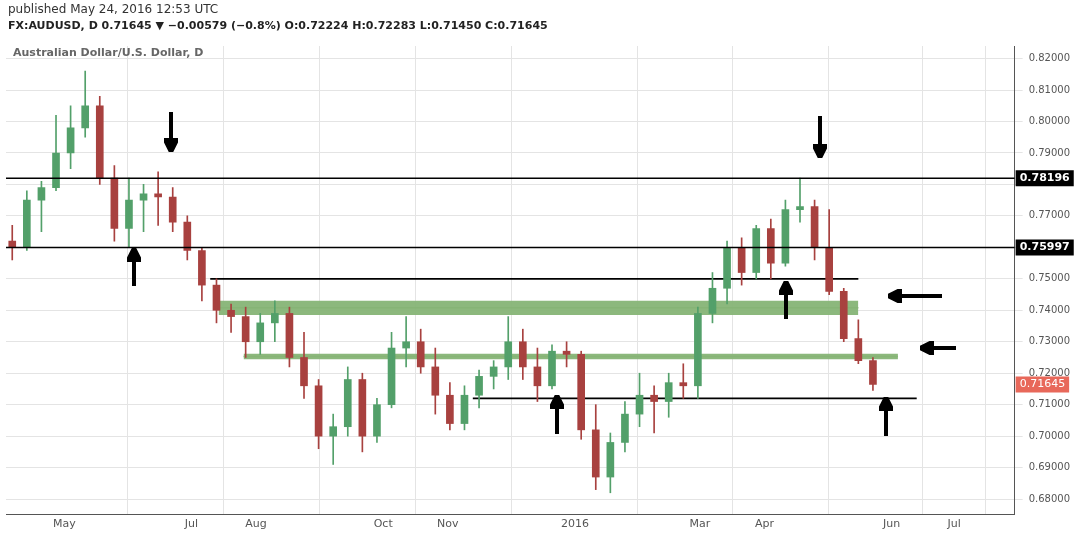 This screenshot has height=536, width=1080. What do you see at coordinates (64, 524) in the screenshot?
I see `x-tick-label: May` at bounding box center [64, 524].